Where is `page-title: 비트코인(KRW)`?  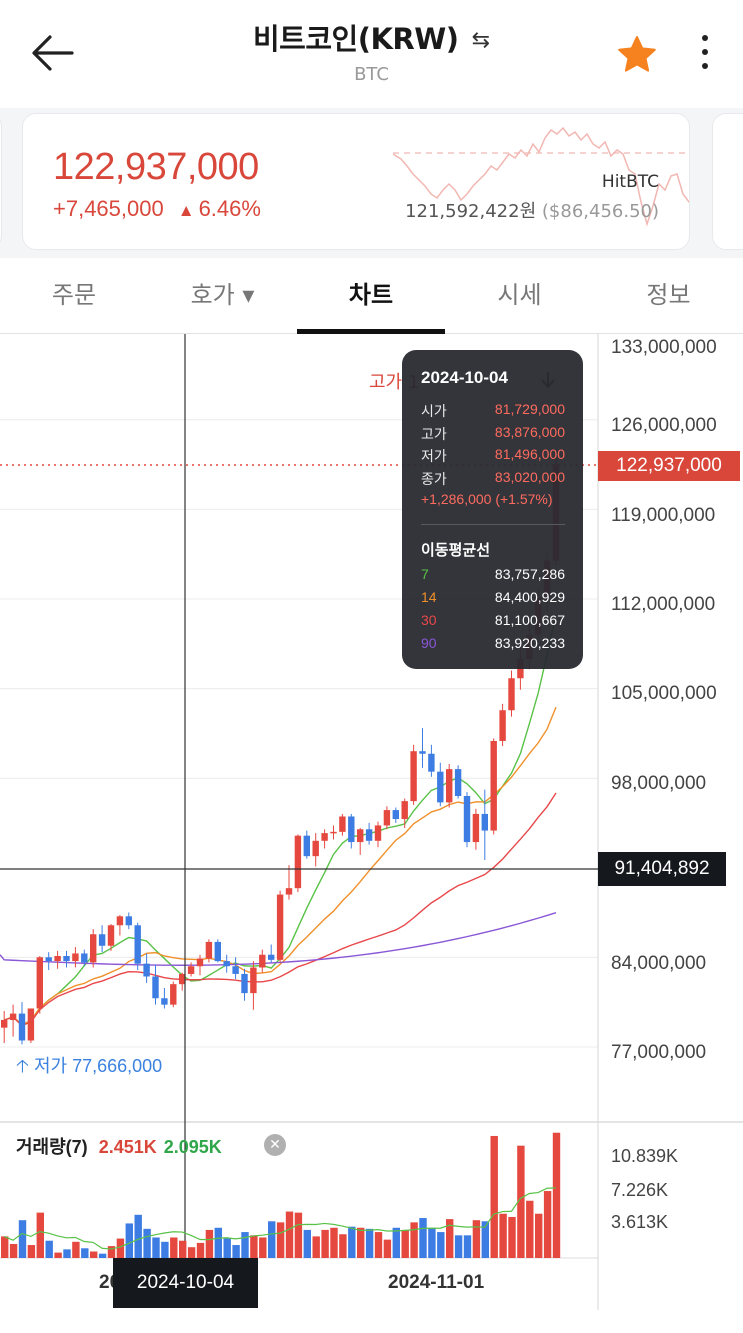 page-title: 비트코인(KRW) is located at coordinates (355, 39).